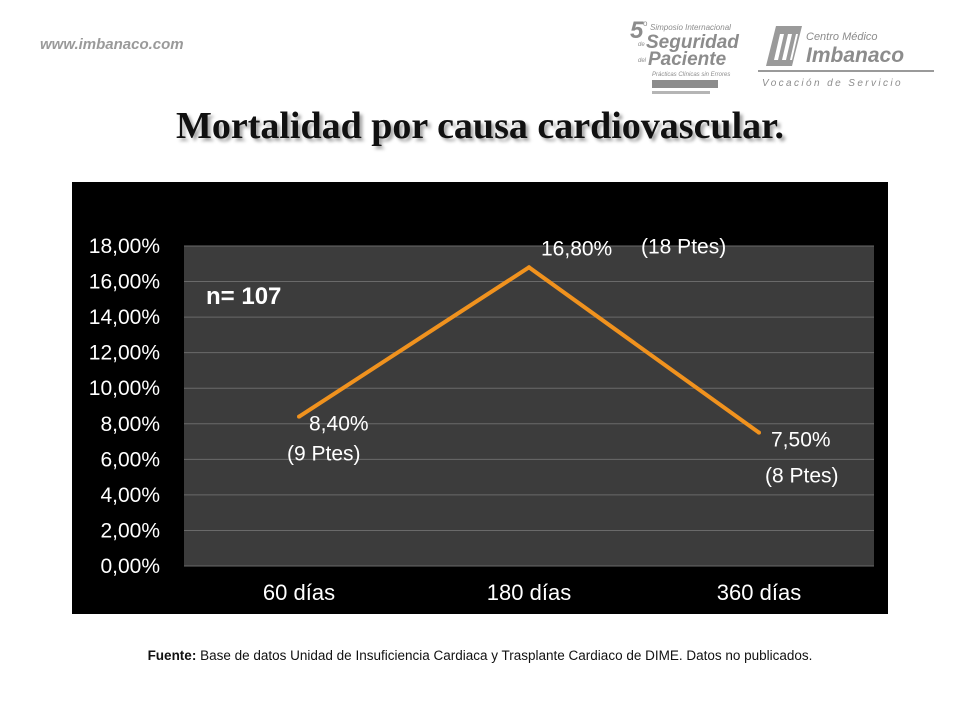  Describe the element at coordinates (802, 476) in the screenshot. I see `patient-count-label: (8 Ptes)` at that location.